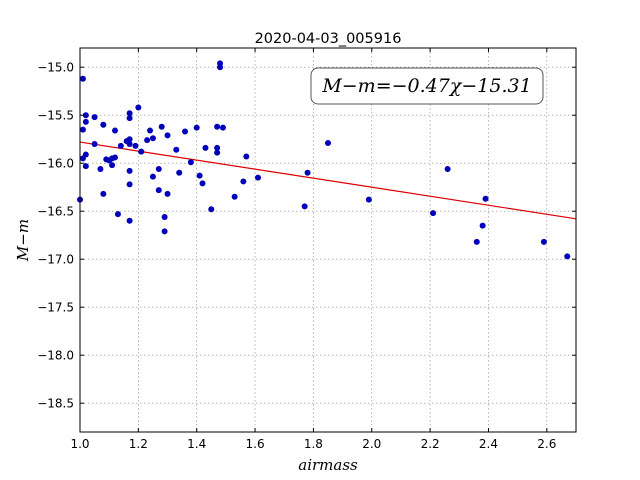 Image resolution: width=640 pixels, height=480 pixels. I want to click on x-tick-label: 1.6, so click(255, 444).